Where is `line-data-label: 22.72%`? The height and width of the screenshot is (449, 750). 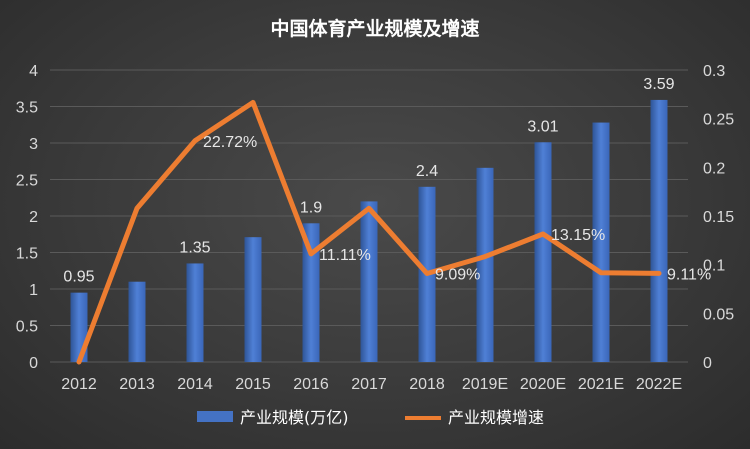
line-data-label: 22.72% is located at coordinates (230, 142).